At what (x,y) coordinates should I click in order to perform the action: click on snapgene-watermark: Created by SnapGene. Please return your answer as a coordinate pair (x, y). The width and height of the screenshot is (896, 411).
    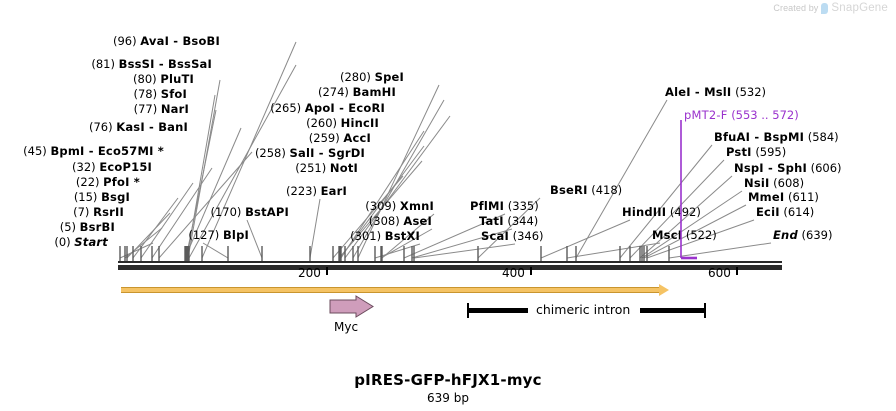
    Looking at the image, I should click on (830, 8).